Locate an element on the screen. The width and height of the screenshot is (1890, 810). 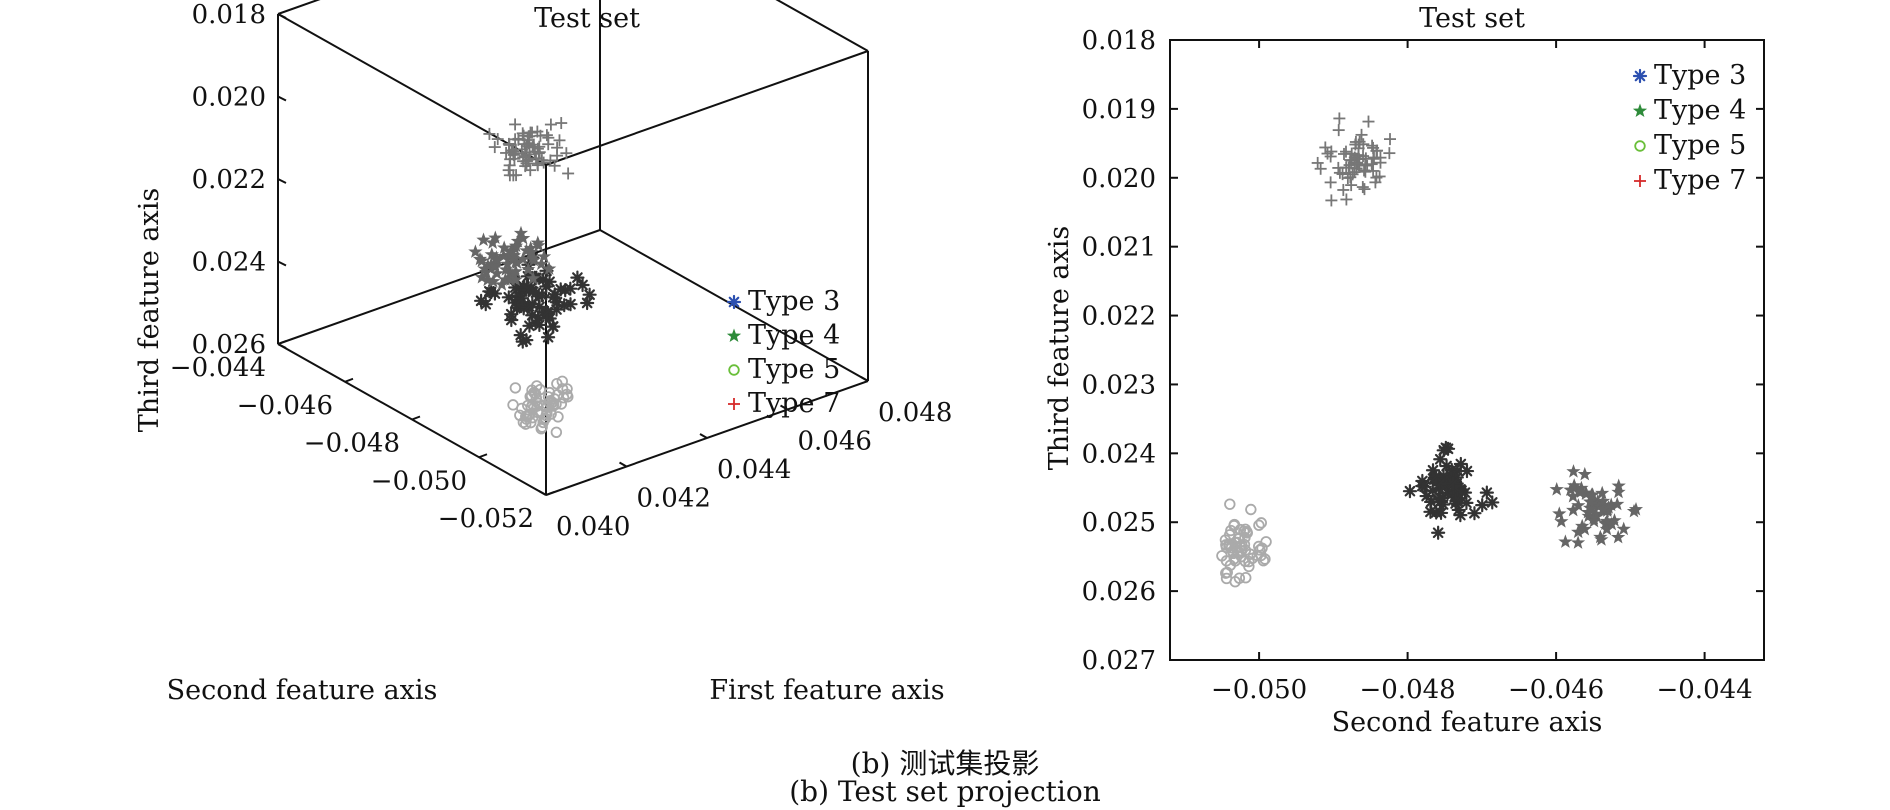
chart-3d-xlabel: First feature axis is located at coordinates (826, 690).